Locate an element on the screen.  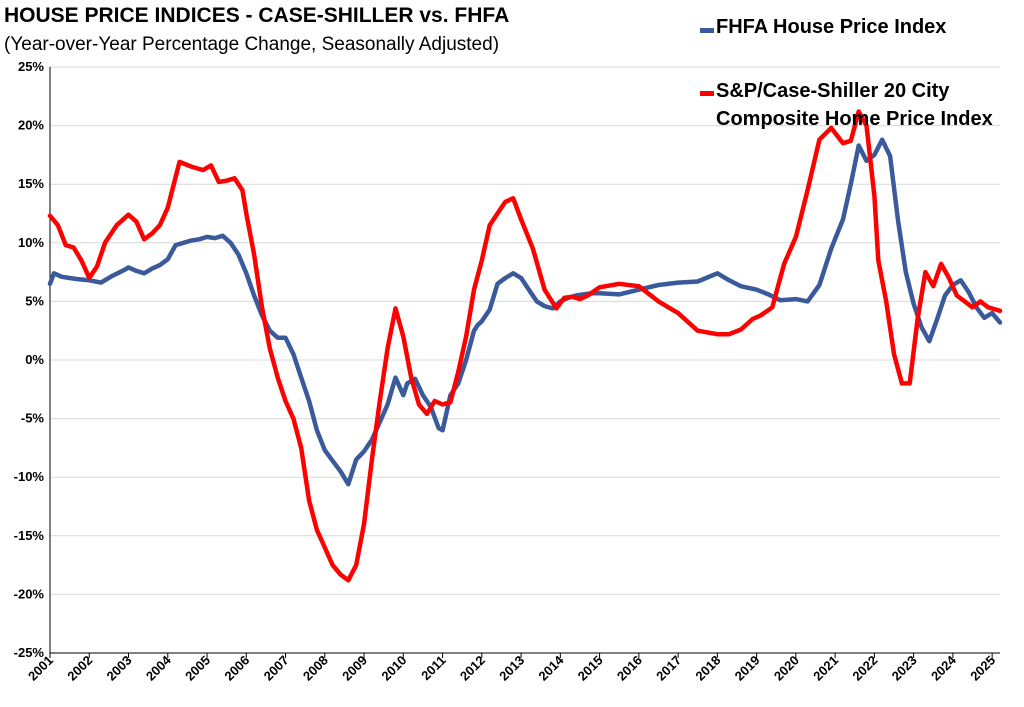
x-tick-label: 2005 is located at coordinates (197, 668).